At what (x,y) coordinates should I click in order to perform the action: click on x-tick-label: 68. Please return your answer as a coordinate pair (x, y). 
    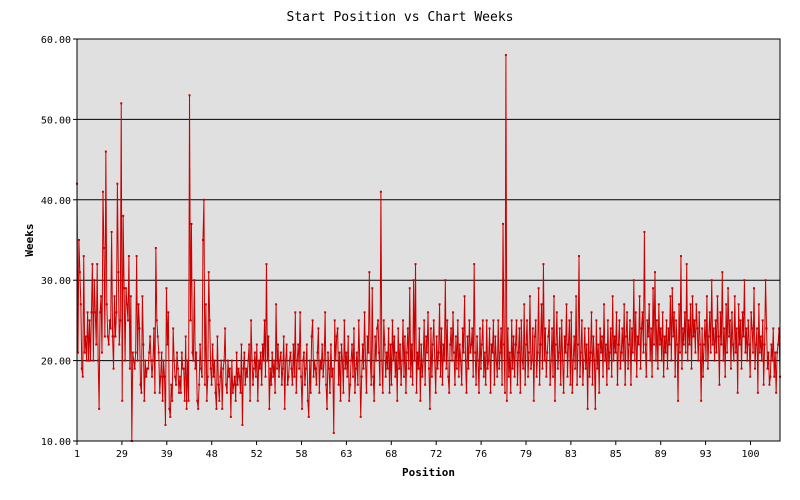
    Looking at the image, I should click on (391, 454).